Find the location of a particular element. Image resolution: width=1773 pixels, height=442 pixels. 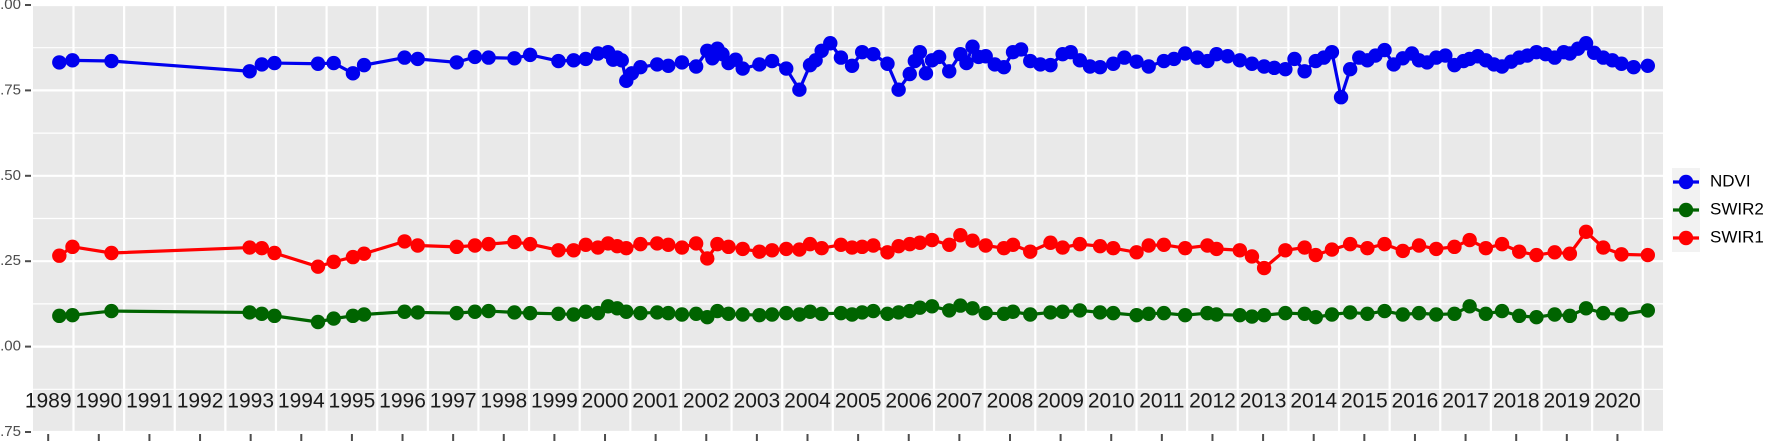

legend-item-swir2: SWIR2 is located at coordinates (1718, 210).